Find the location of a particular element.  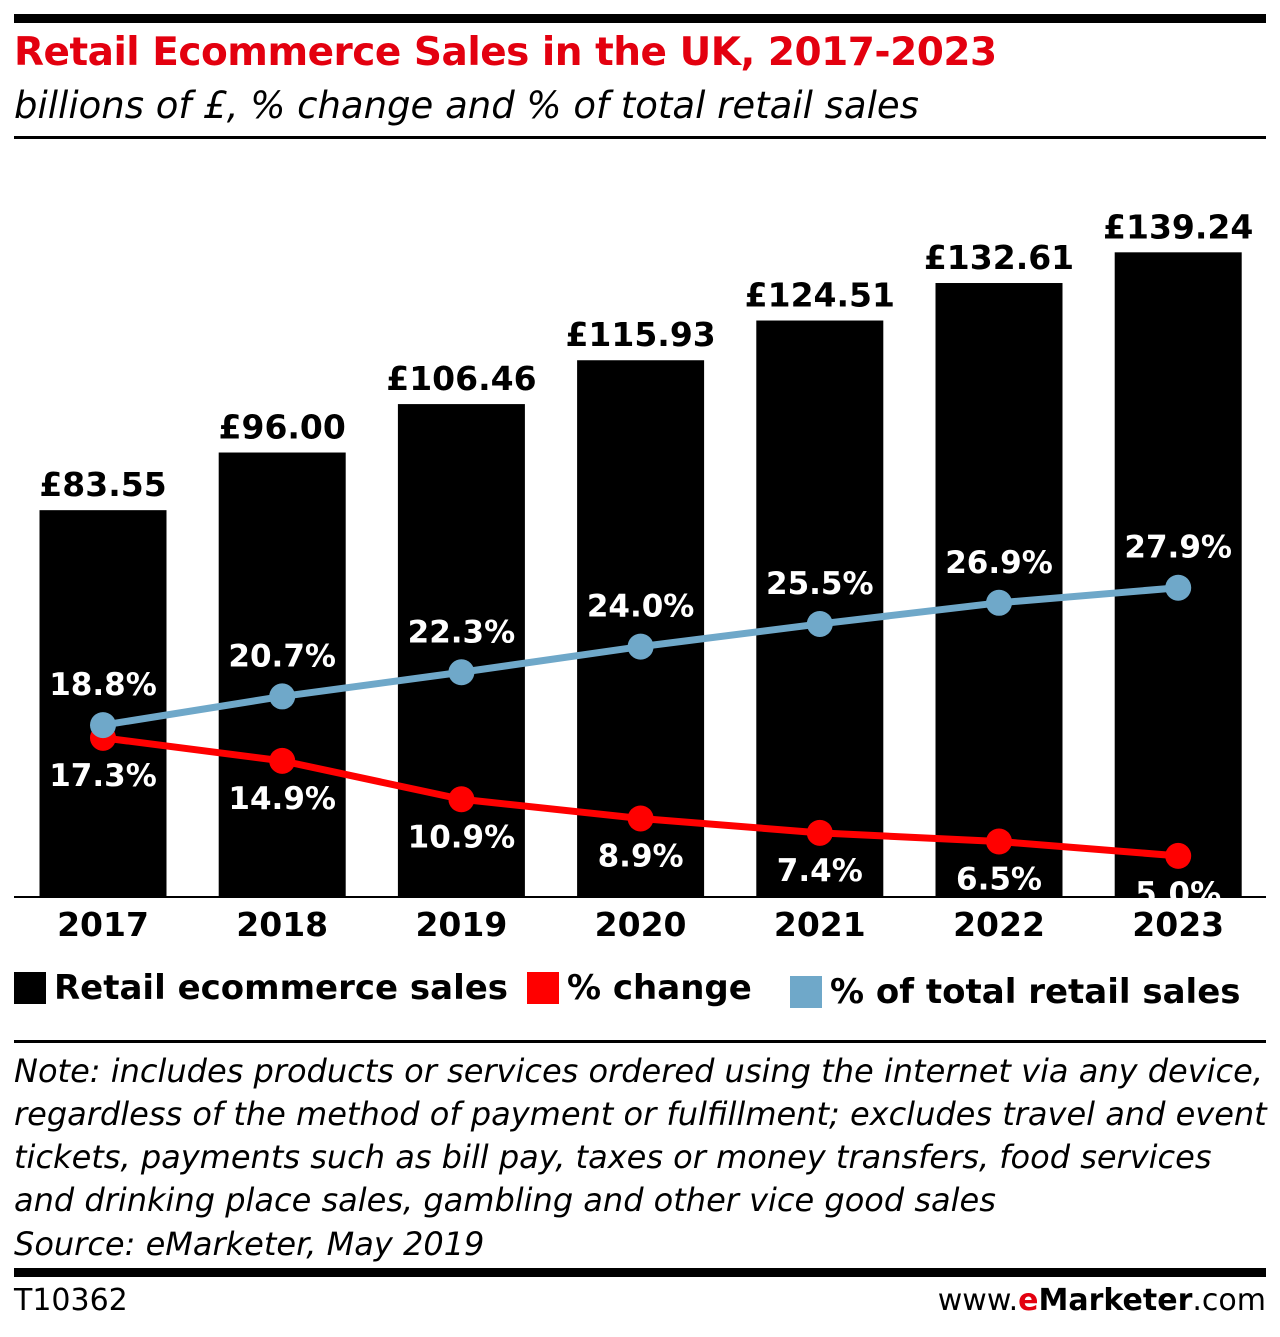

site-url: www.eMarketer.com is located at coordinates (1102, 1300).